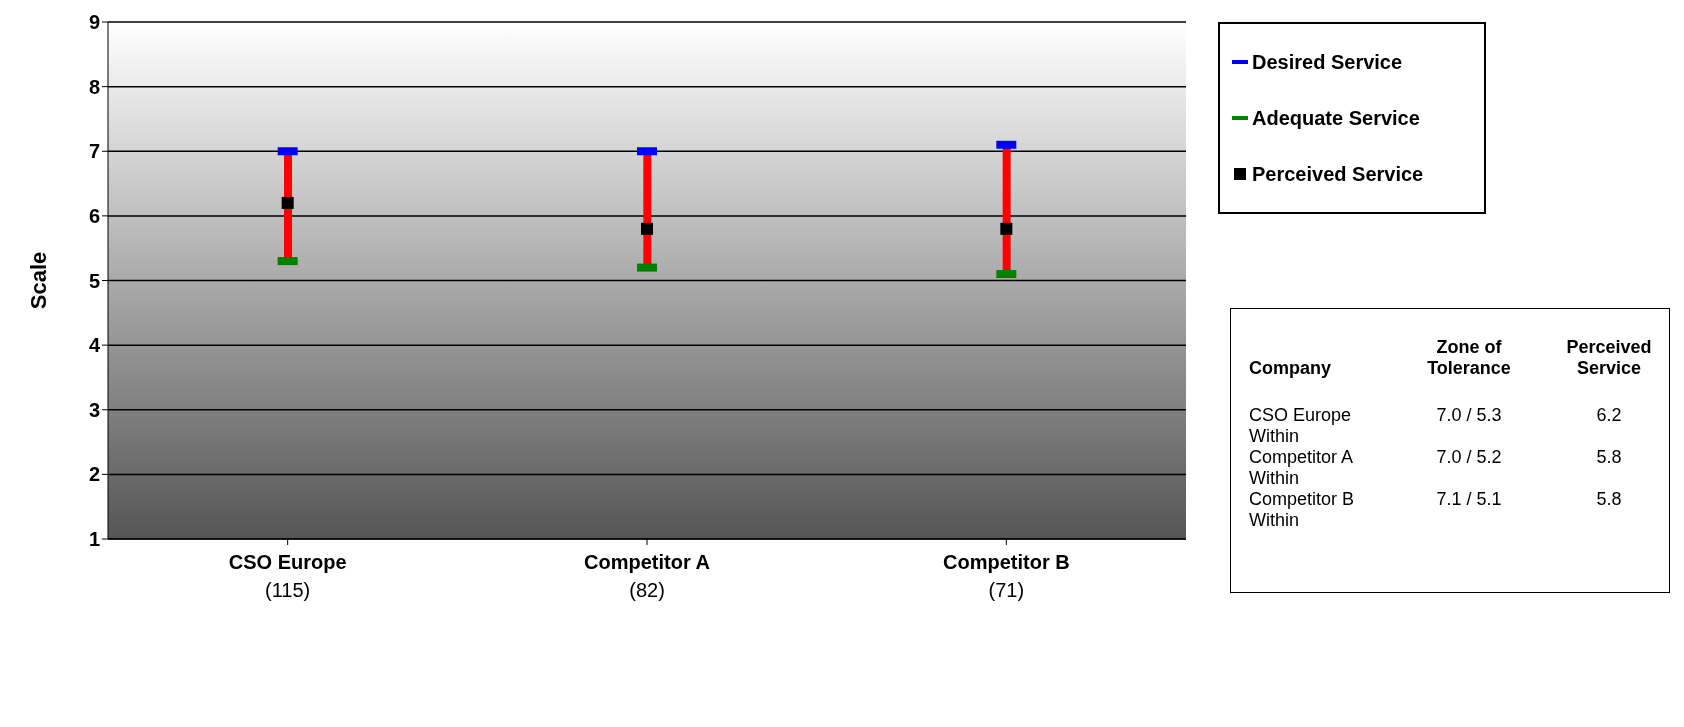  What do you see at coordinates (1302, 499) in the screenshot?
I see `text: Competitor B` at bounding box center [1302, 499].